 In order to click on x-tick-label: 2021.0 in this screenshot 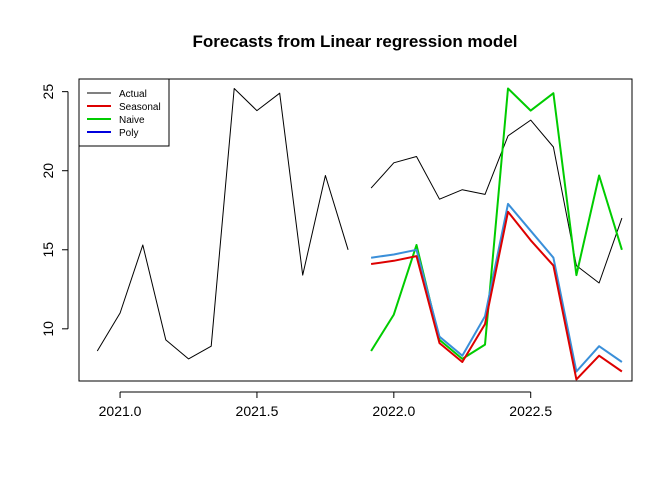, I will do `click(120, 411)`.